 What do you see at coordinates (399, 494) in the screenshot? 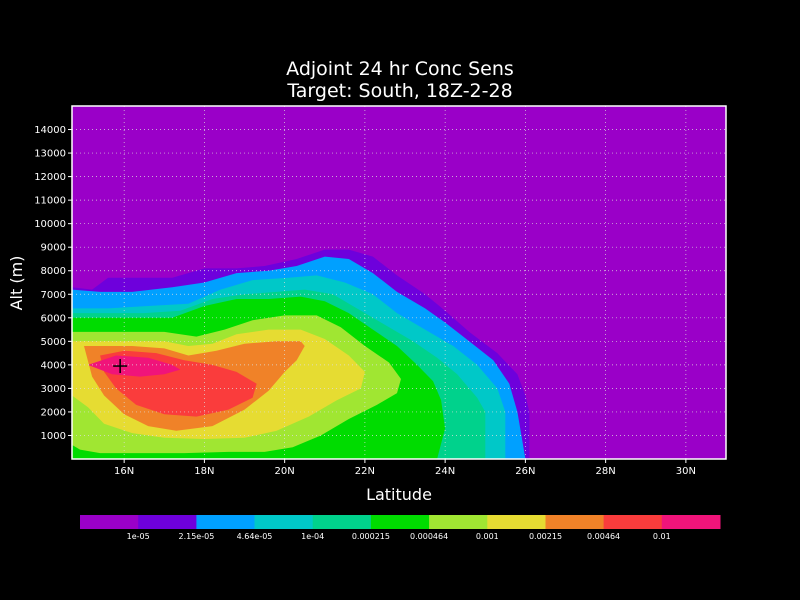
I see `x-axis-label: Latitude` at bounding box center [399, 494].